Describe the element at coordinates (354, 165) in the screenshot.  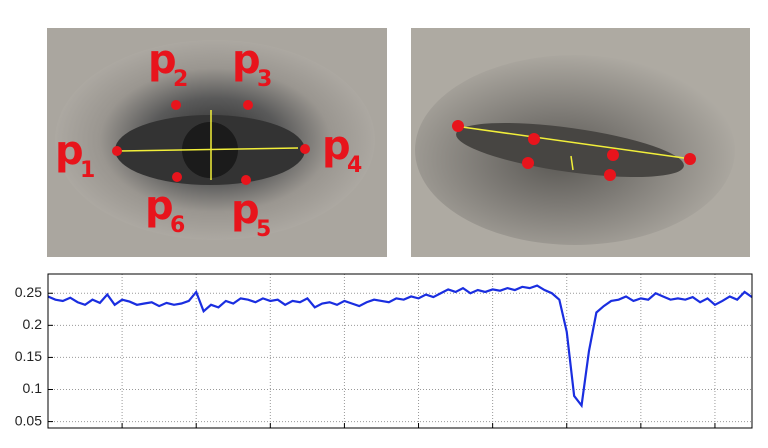
I see `landmark-index: 4` at that location.